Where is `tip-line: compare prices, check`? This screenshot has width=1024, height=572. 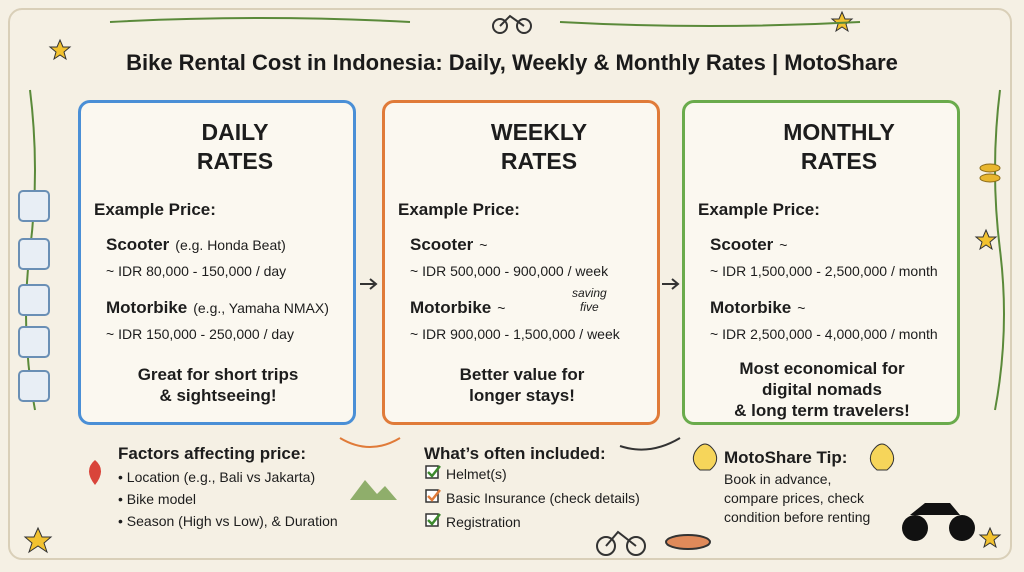
tip-line: compare prices, check is located at coordinates (794, 498).